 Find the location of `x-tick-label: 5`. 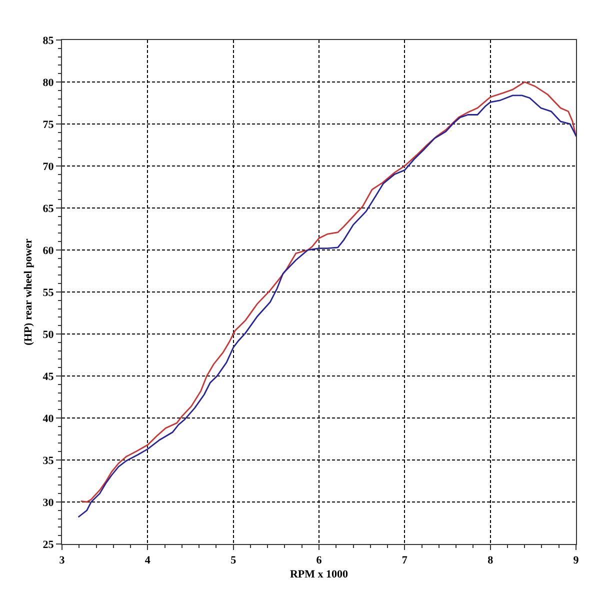

x-tick-label: 5 is located at coordinates (233, 560).